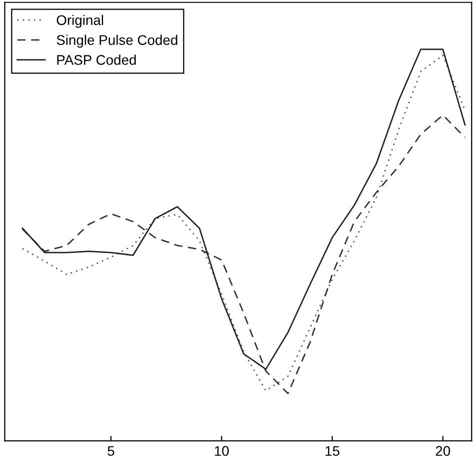  What do you see at coordinates (96, 59) in the screenshot?
I see `legend-label: PASP Coded` at bounding box center [96, 59].